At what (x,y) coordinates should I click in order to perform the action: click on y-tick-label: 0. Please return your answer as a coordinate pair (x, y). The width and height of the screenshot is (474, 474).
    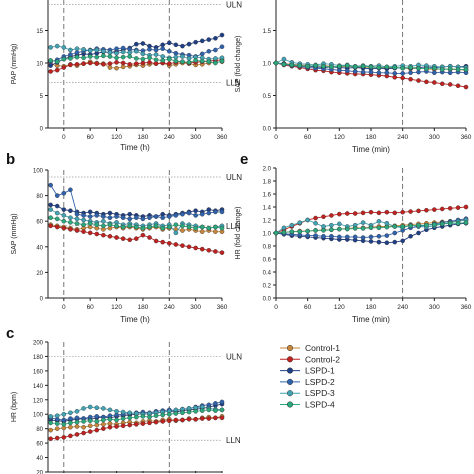
    Looking at the image, I should click on (42, 130).